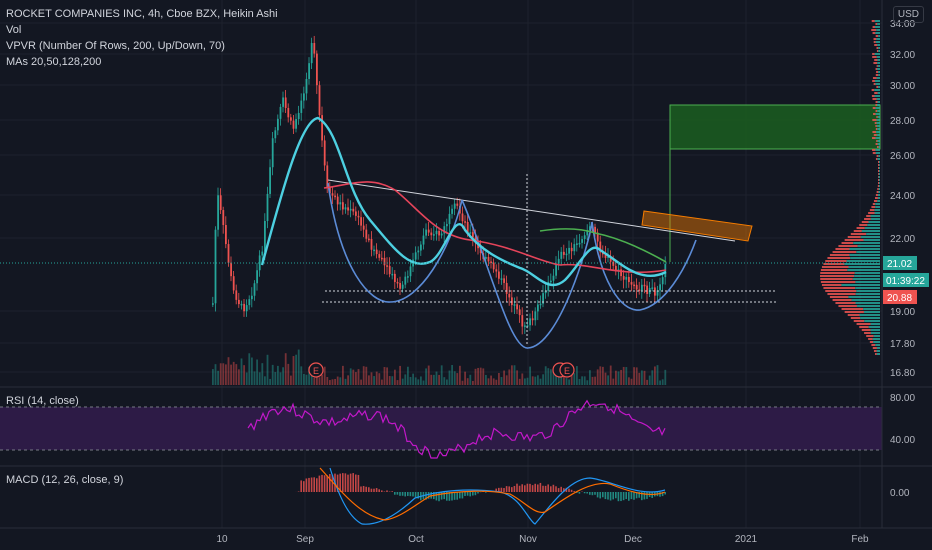 Image resolution: width=932 pixels, height=550 pixels. Describe the element at coordinates (908, 14) in the screenshot. I see `currency-button: USD` at that location.